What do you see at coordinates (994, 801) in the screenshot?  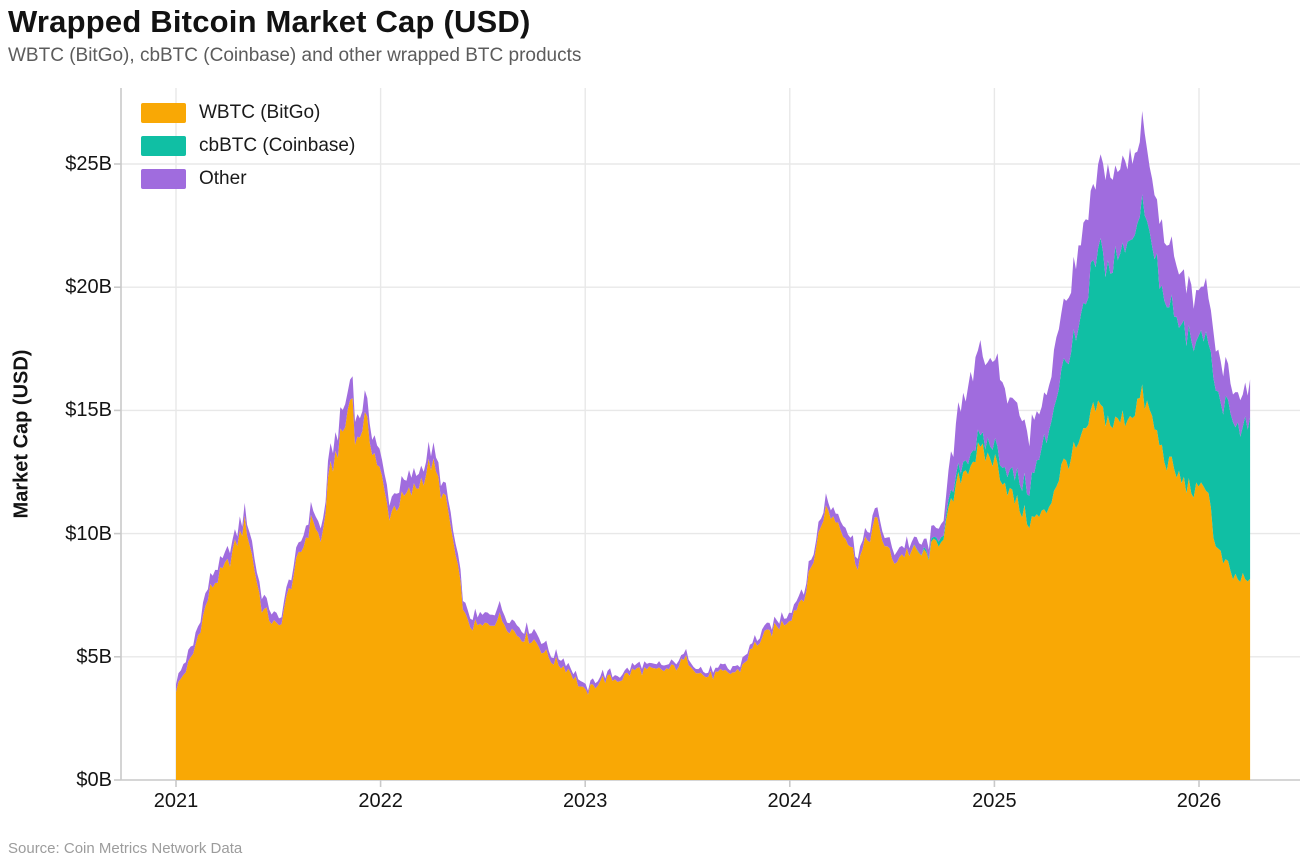 I see `x-tick-label: 2025` at bounding box center [994, 801].